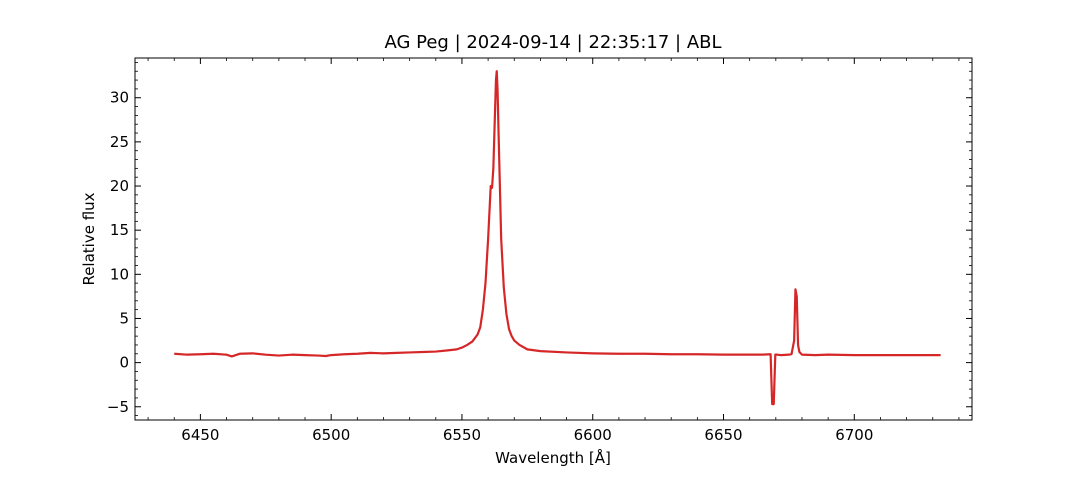 This screenshot has height=480, width=1080. I want to click on y-tick-label: 20, so click(119, 186).